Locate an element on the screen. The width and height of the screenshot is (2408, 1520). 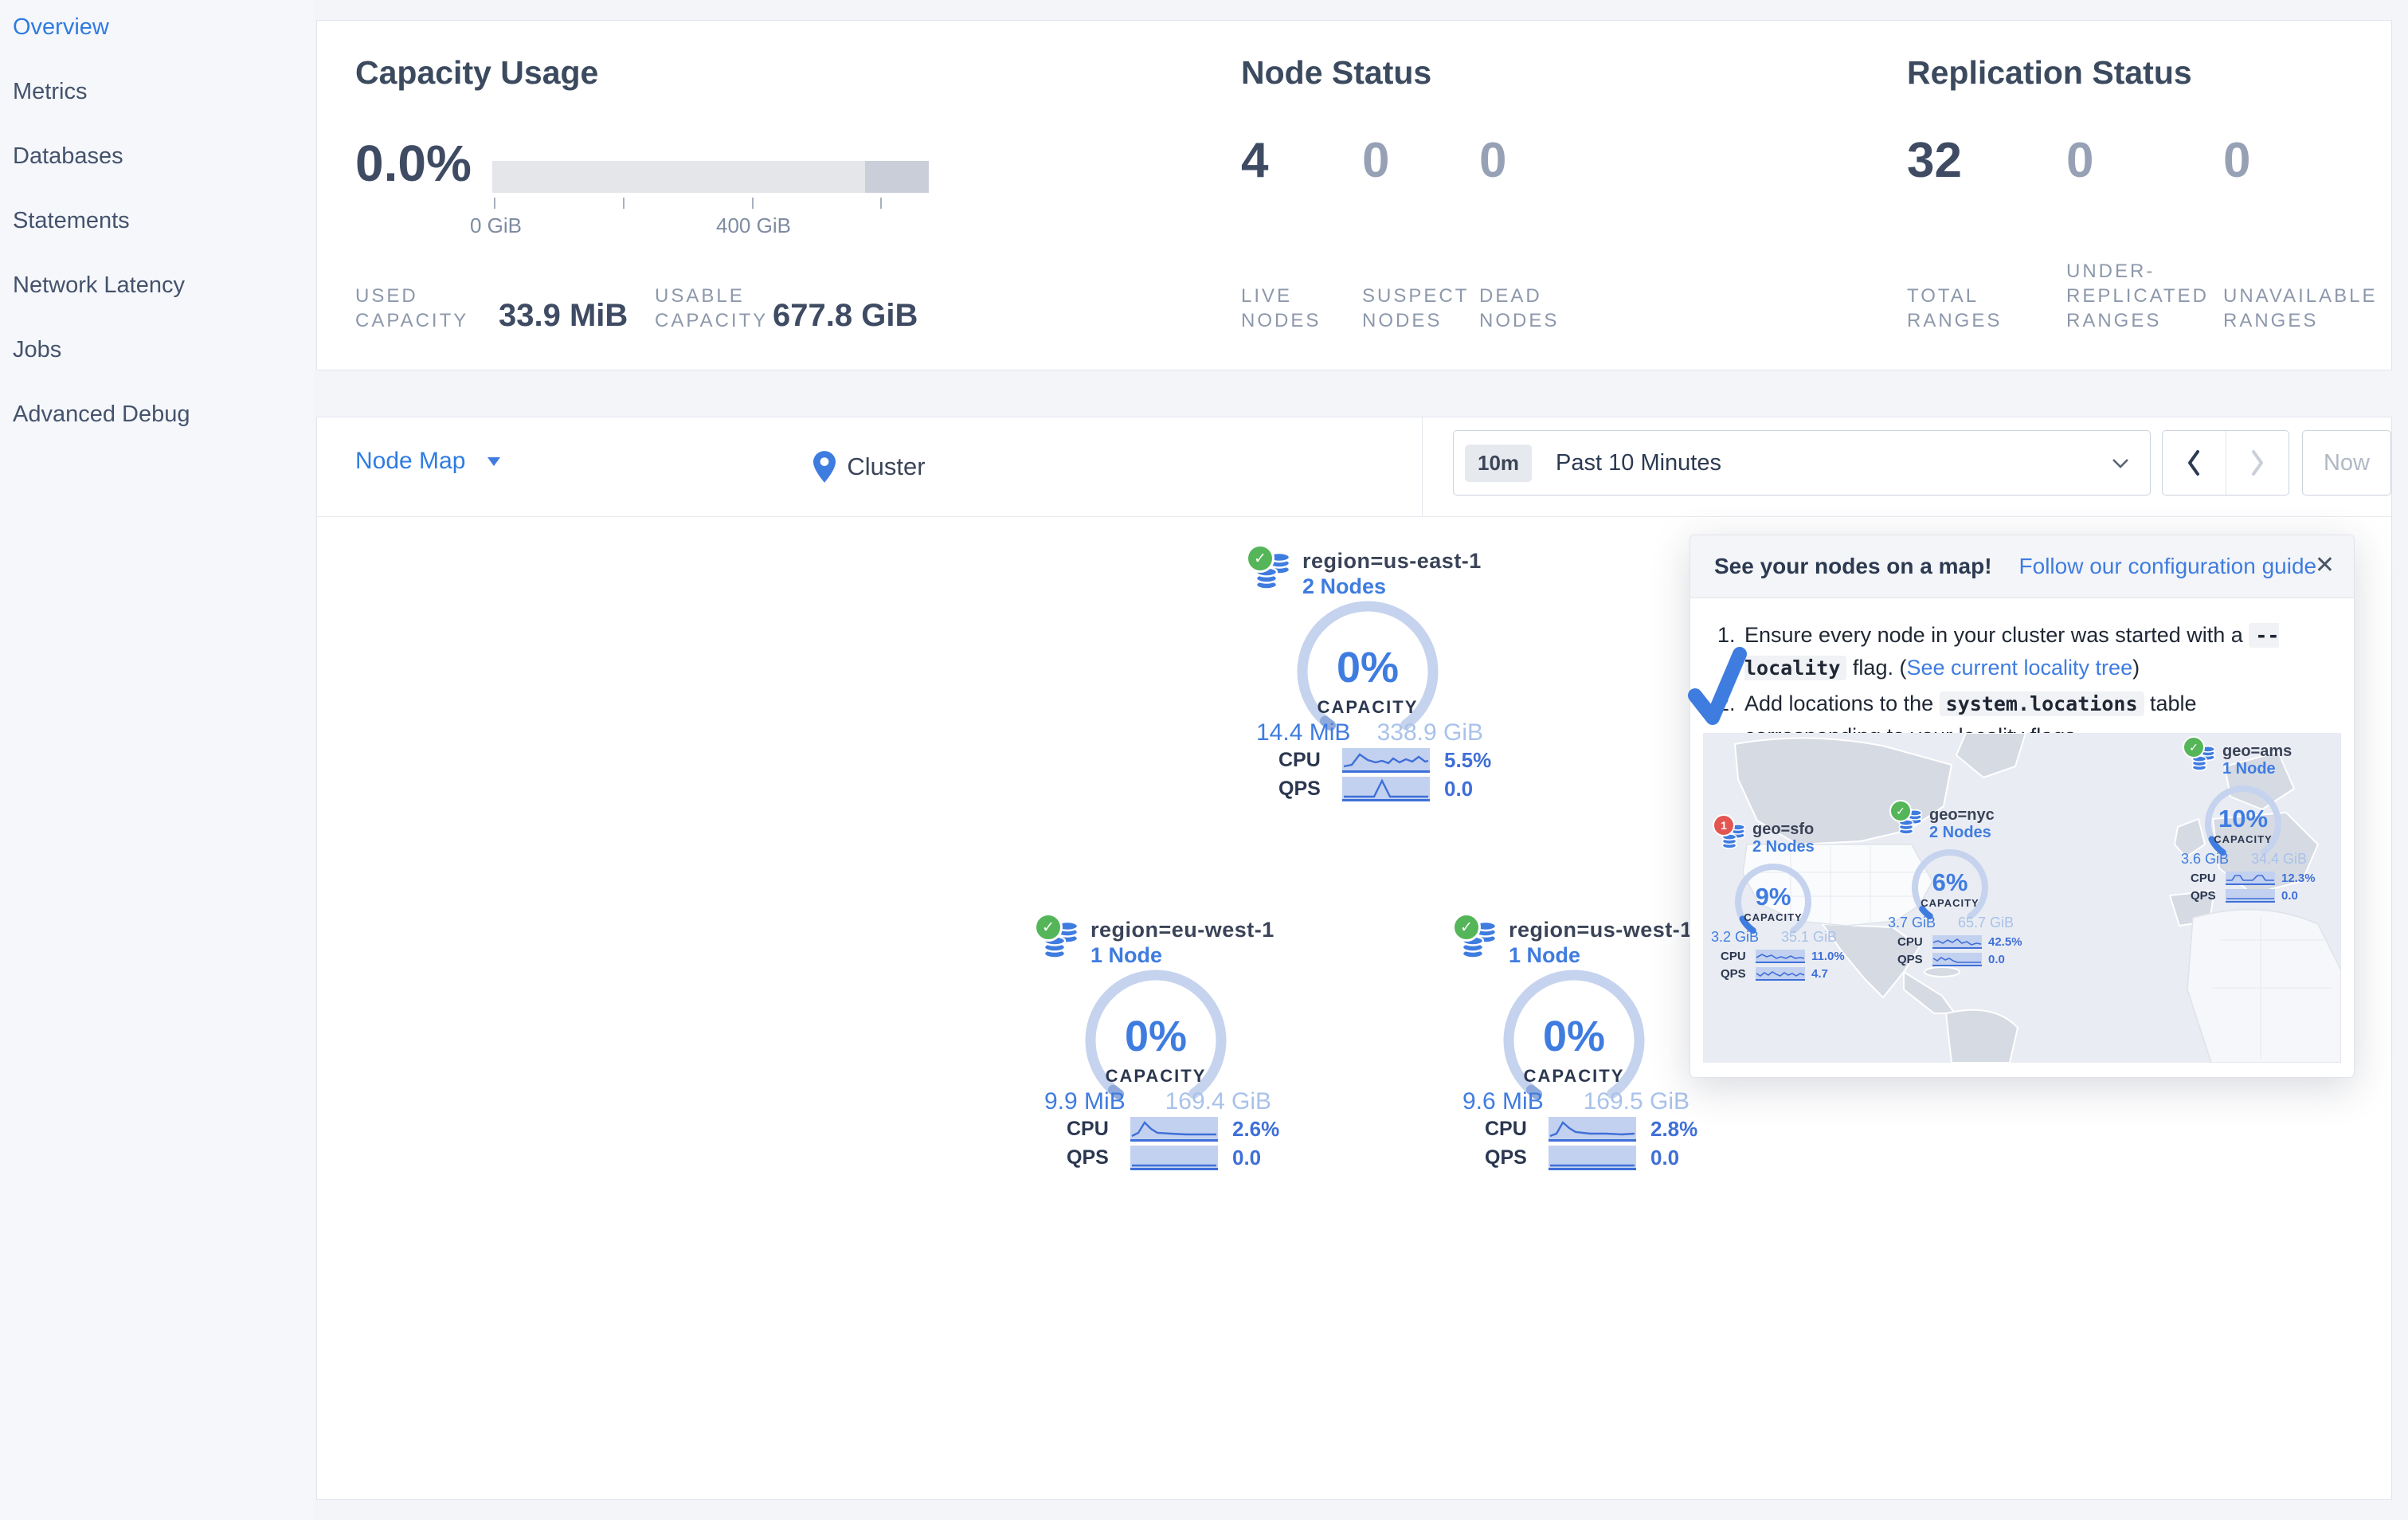
region-total-capacity: 338.9 GiB is located at coordinates (1430, 732).